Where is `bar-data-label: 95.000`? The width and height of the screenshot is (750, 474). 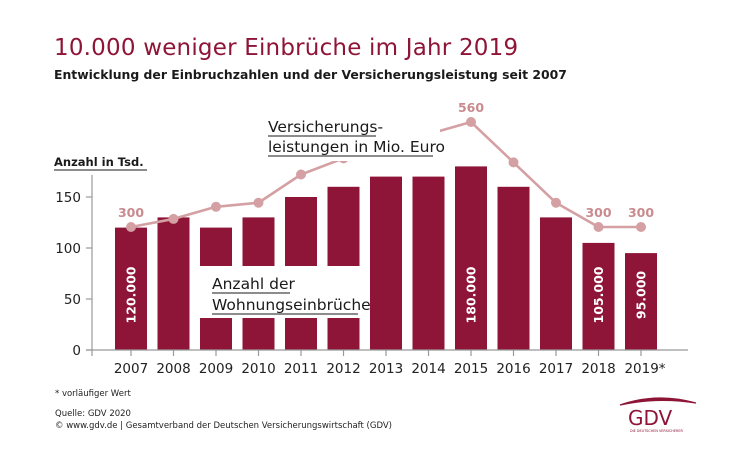 bar-data-label: 95.000 is located at coordinates (641, 295).